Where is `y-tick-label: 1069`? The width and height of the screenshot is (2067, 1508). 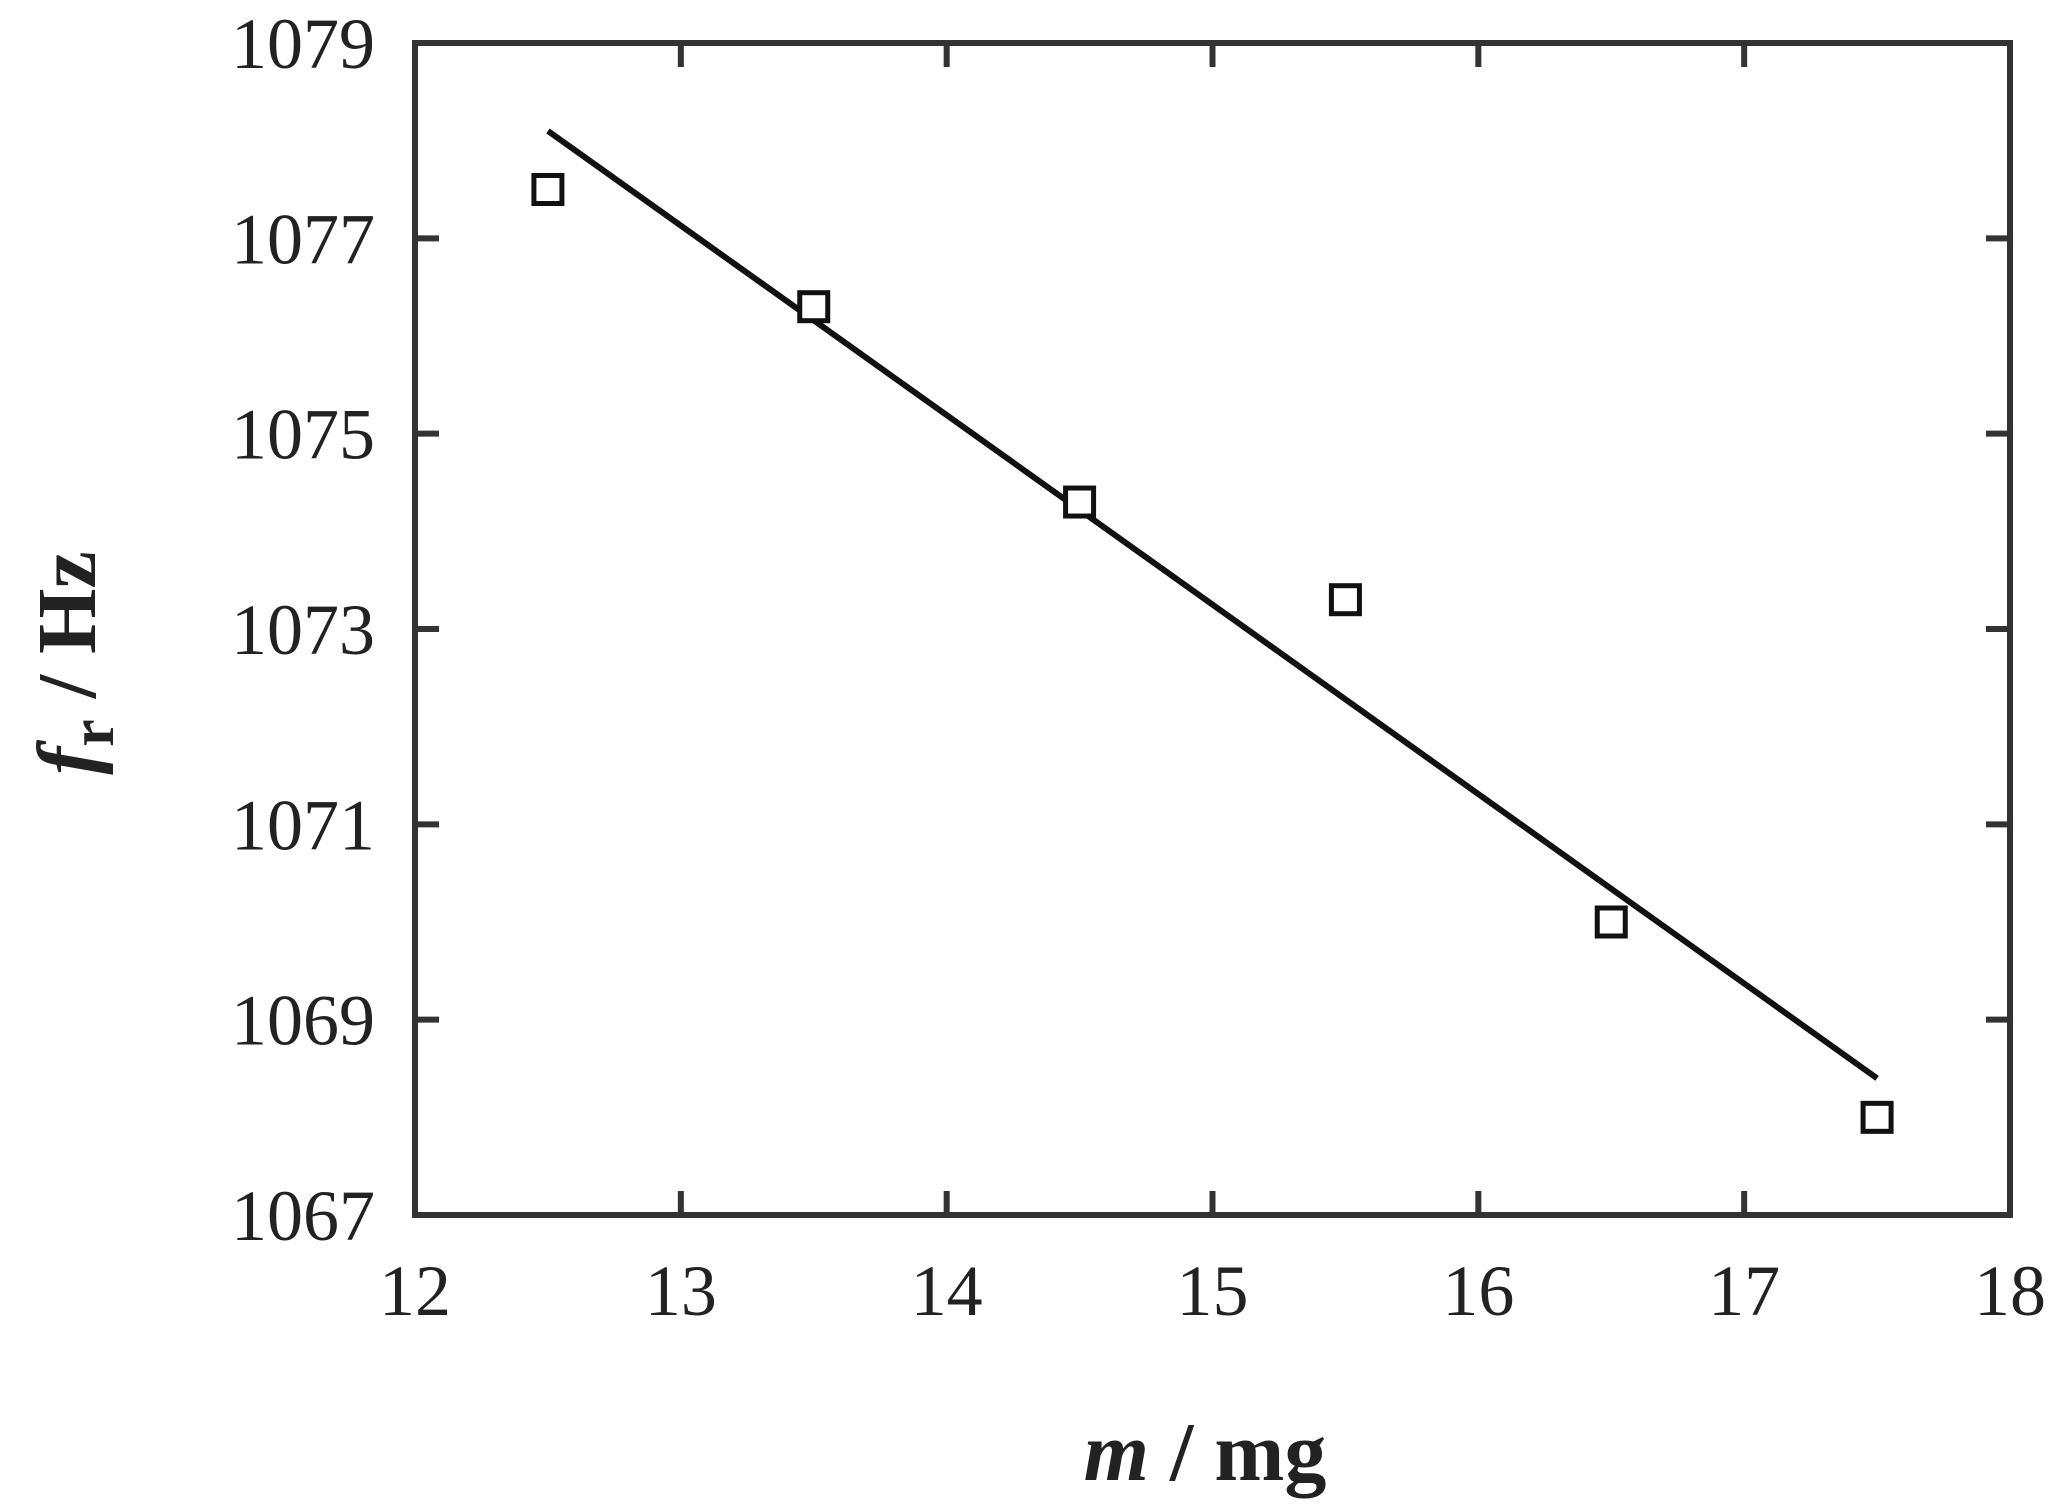
y-tick-label: 1069 is located at coordinates (303, 1021).